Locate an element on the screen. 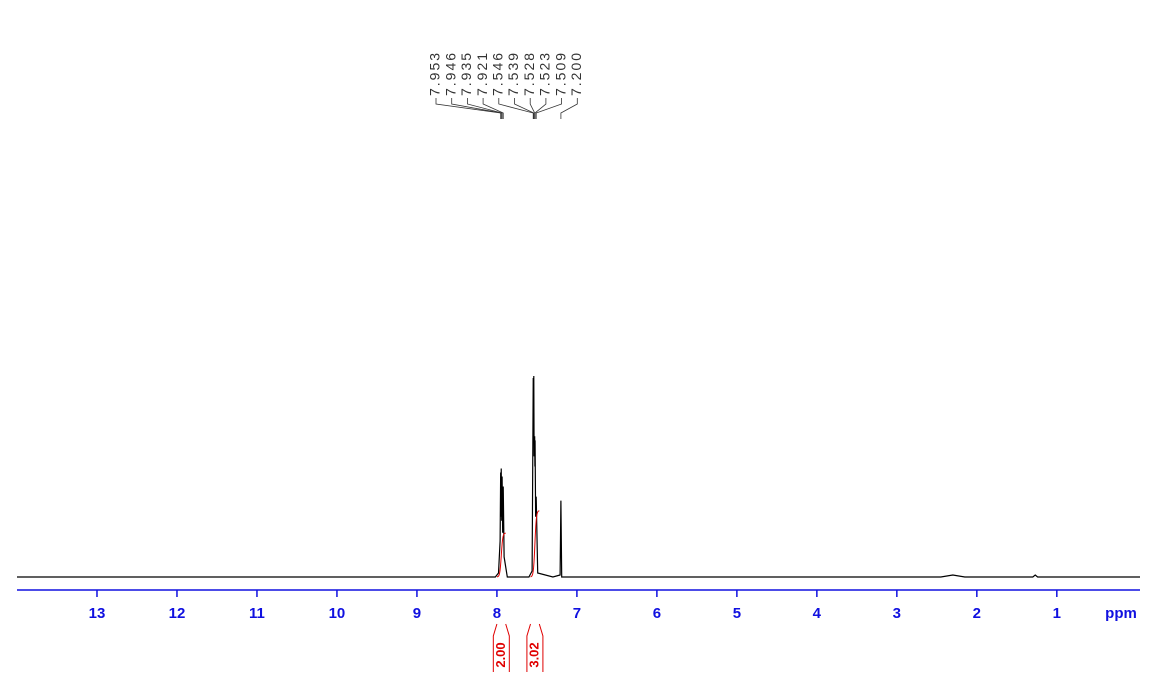  x-tick-label: 2 is located at coordinates (977, 613).